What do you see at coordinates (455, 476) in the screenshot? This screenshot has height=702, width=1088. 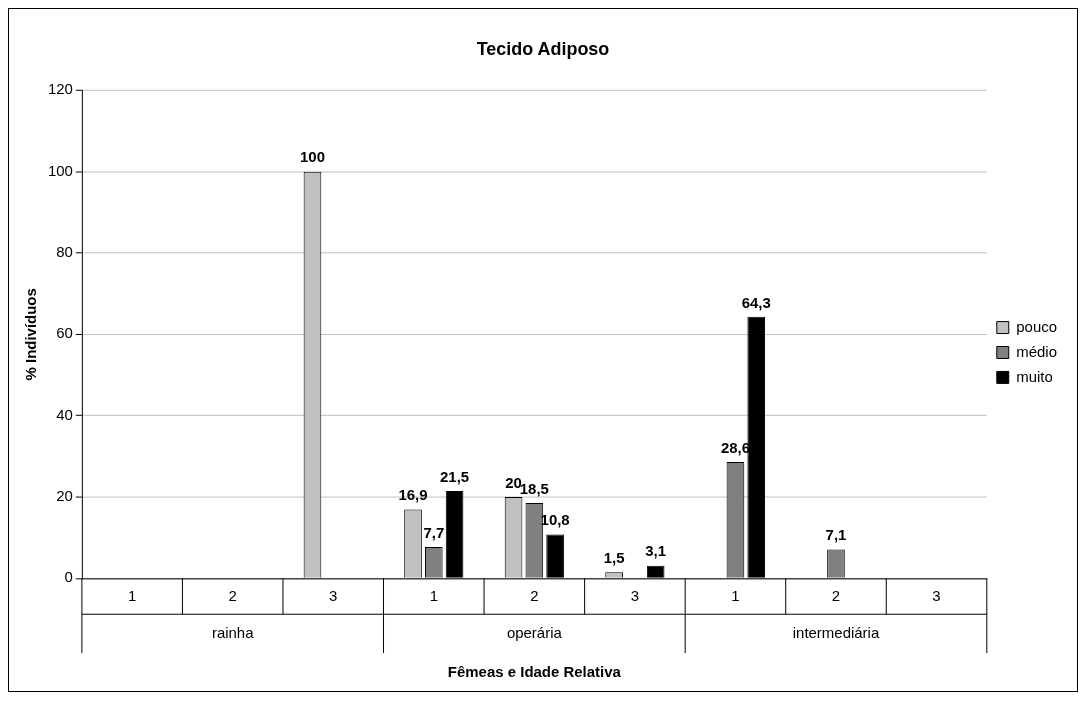 I see `data-label: 21,5` at bounding box center [455, 476].